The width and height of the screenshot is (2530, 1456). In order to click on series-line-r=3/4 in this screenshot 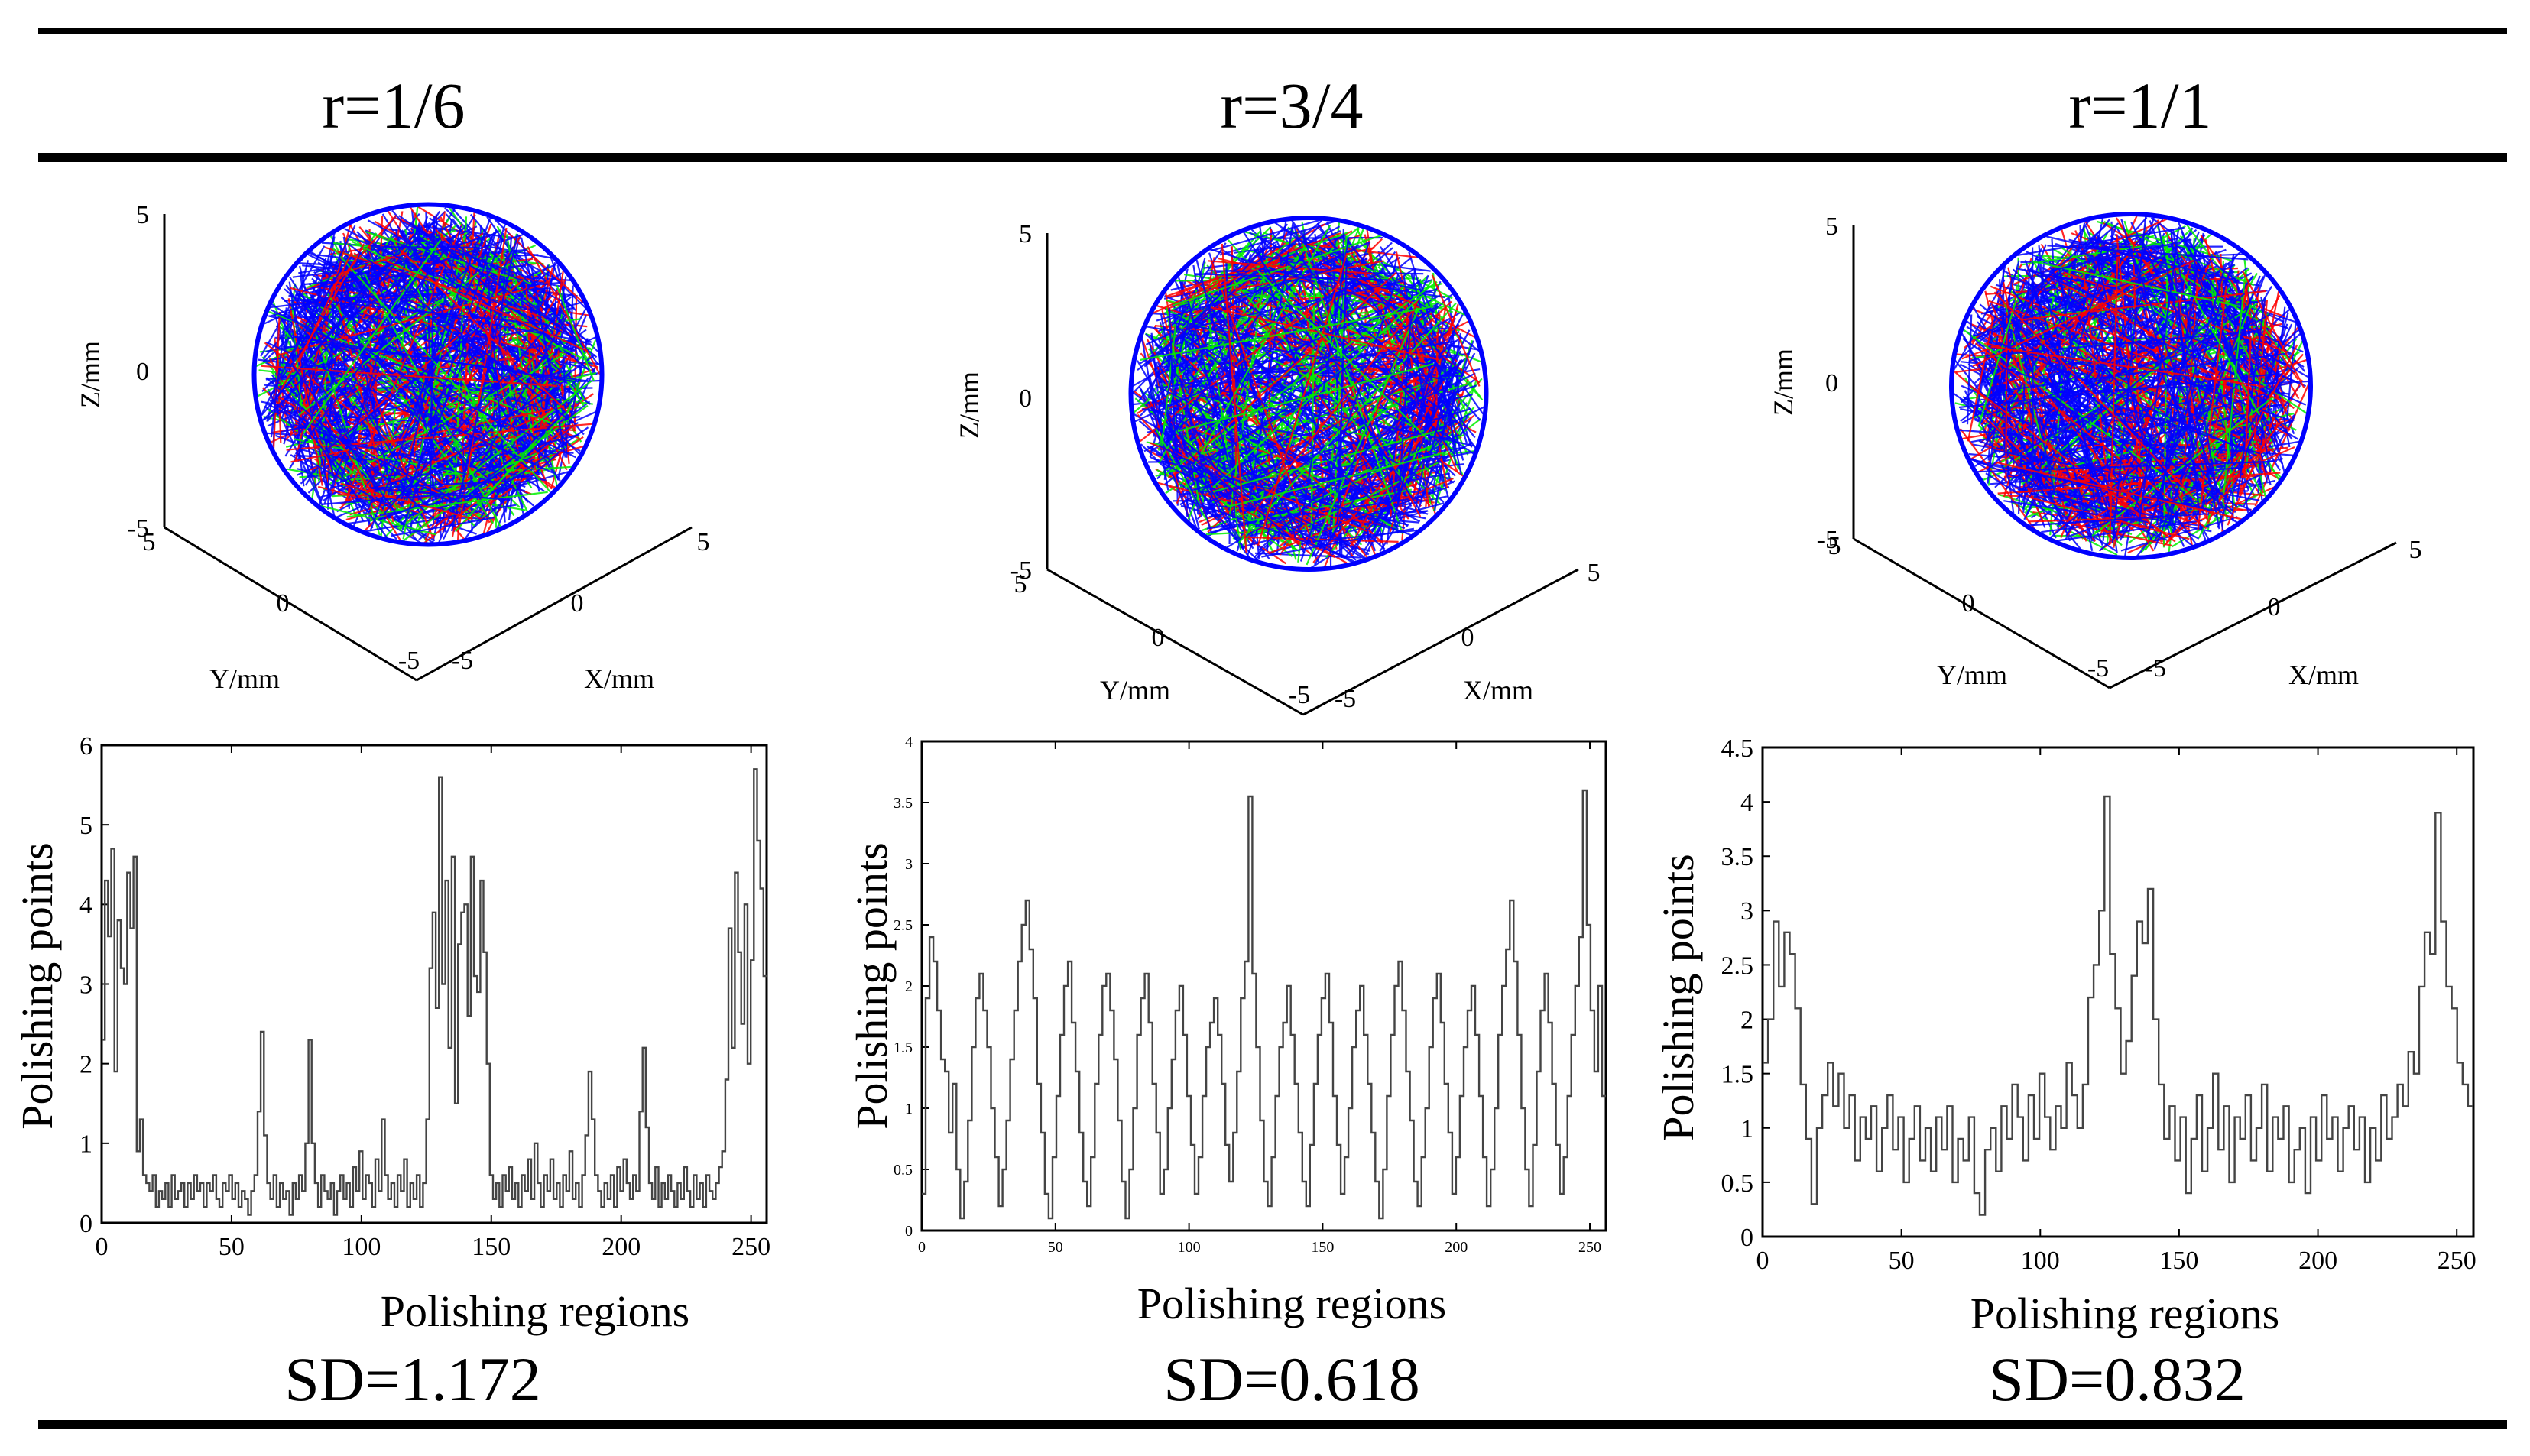, I will do `click(1264, 1004)`.